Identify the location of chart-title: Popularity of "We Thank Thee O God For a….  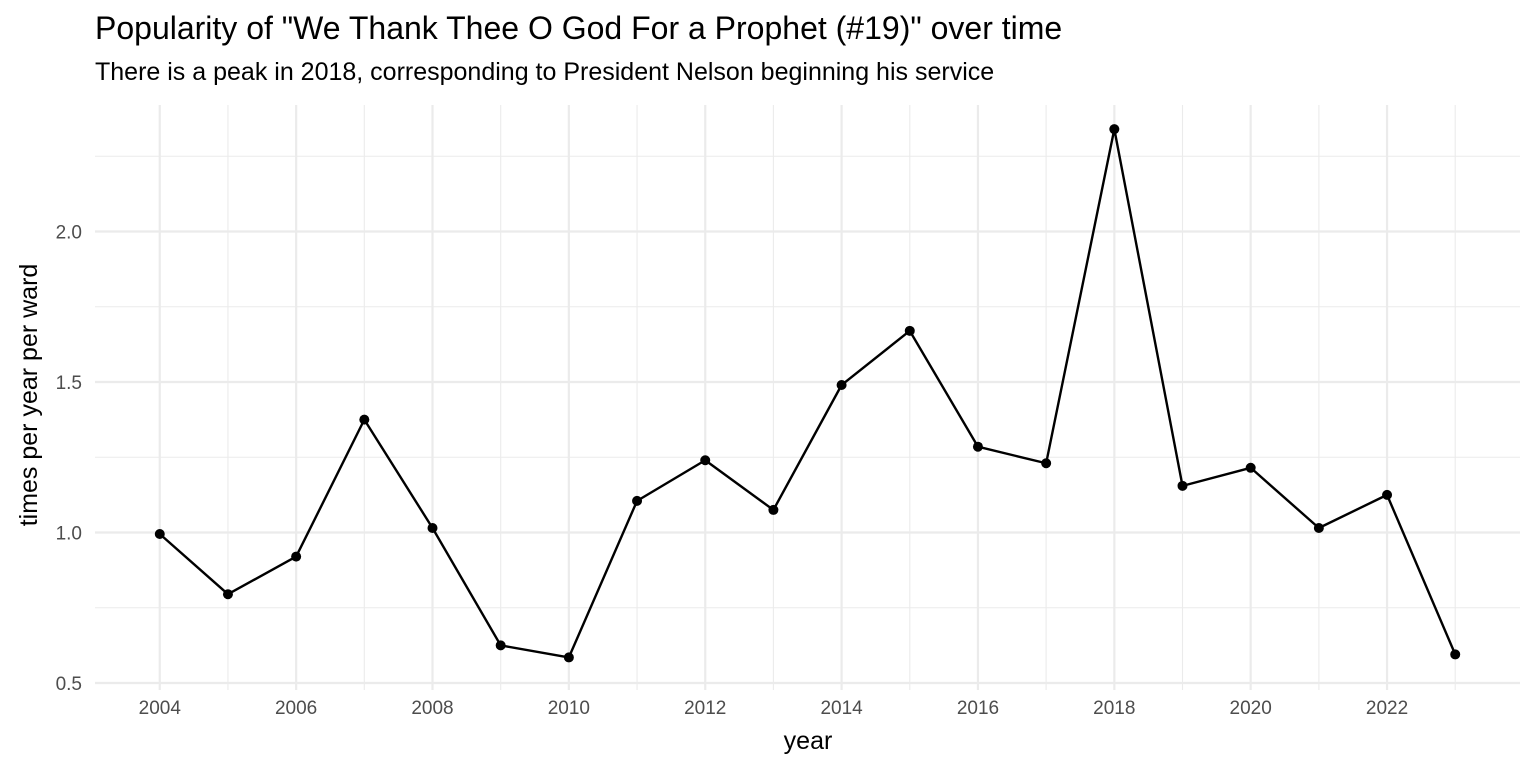
(579, 28).